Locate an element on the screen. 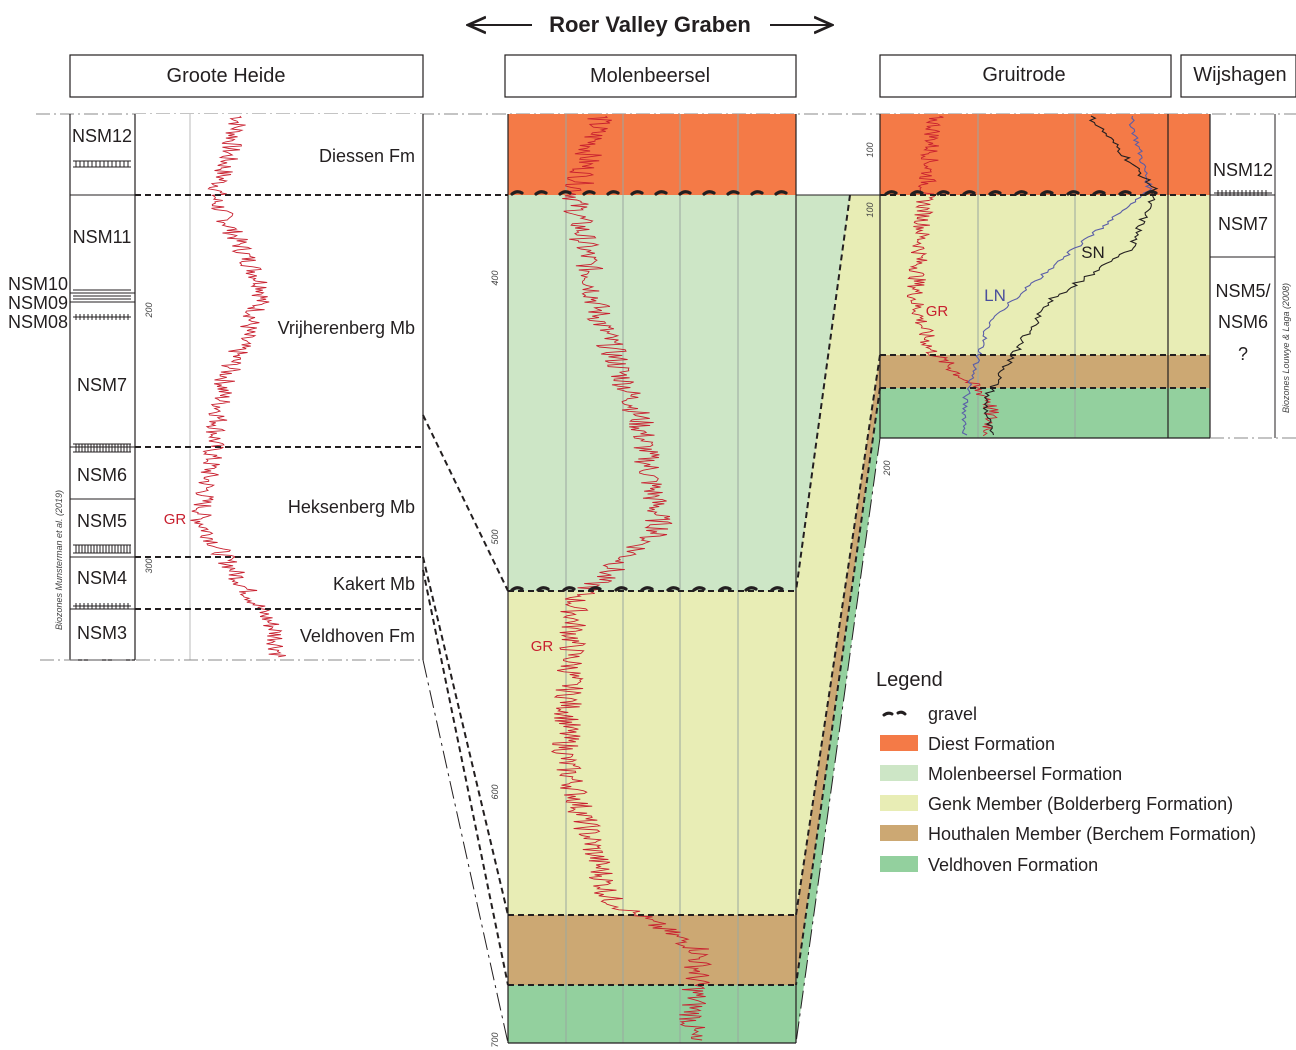  unit-label: Heksenberg Mb is located at coordinates (351, 507).